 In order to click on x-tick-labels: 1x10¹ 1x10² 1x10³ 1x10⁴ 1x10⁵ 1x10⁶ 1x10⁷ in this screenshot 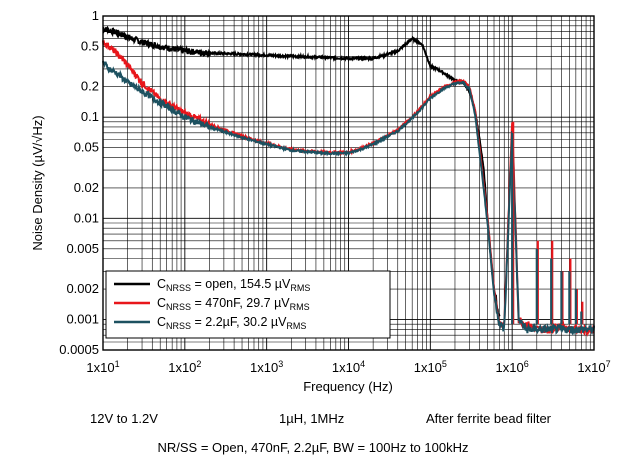, I will do `click(348, 367)`.